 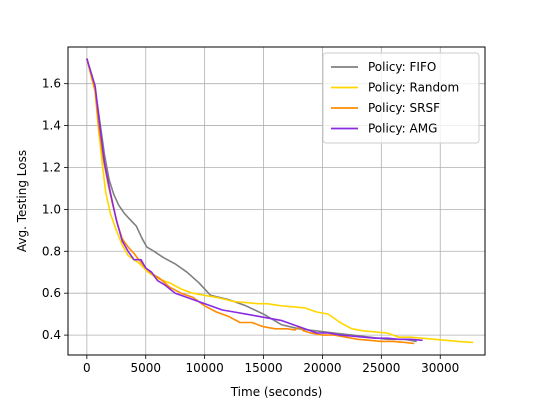 What do you see at coordinates (440, 368) in the screenshot?
I see `x-tick-label: 30000` at bounding box center [440, 368].